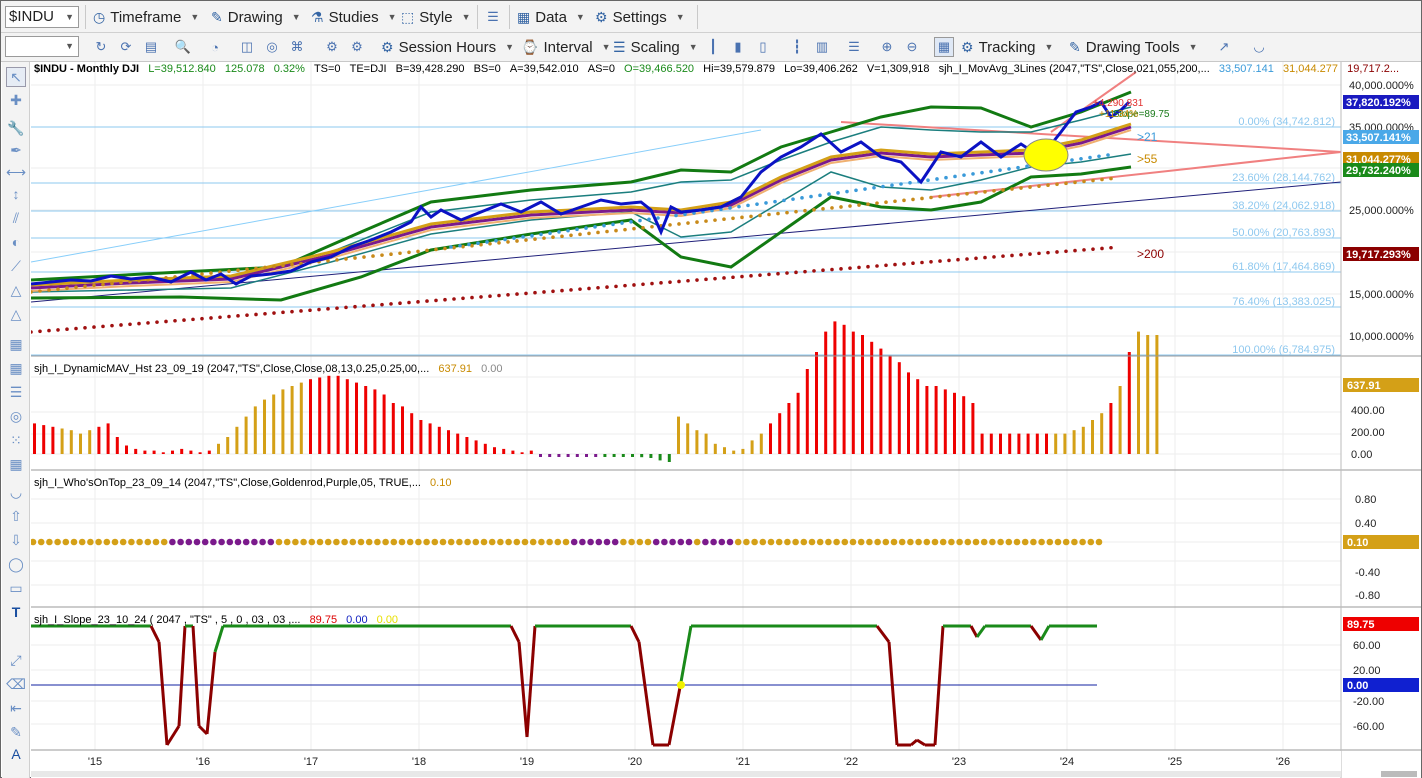 The image size is (1422, 778). I want to click on settings-menu: ⚙ Settings ▼, so click(640, 17).